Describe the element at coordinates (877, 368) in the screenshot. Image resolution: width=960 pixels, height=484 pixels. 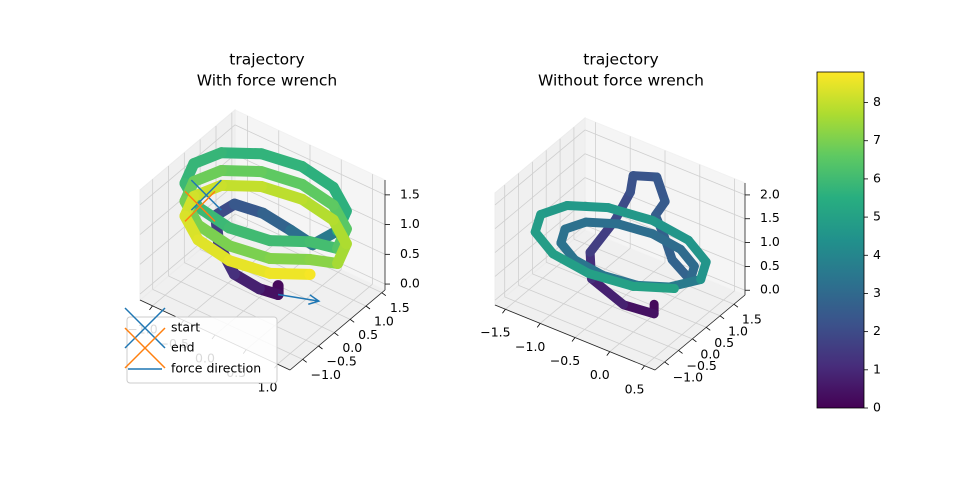
I see `colorbar-tick-label: 1` at that location.